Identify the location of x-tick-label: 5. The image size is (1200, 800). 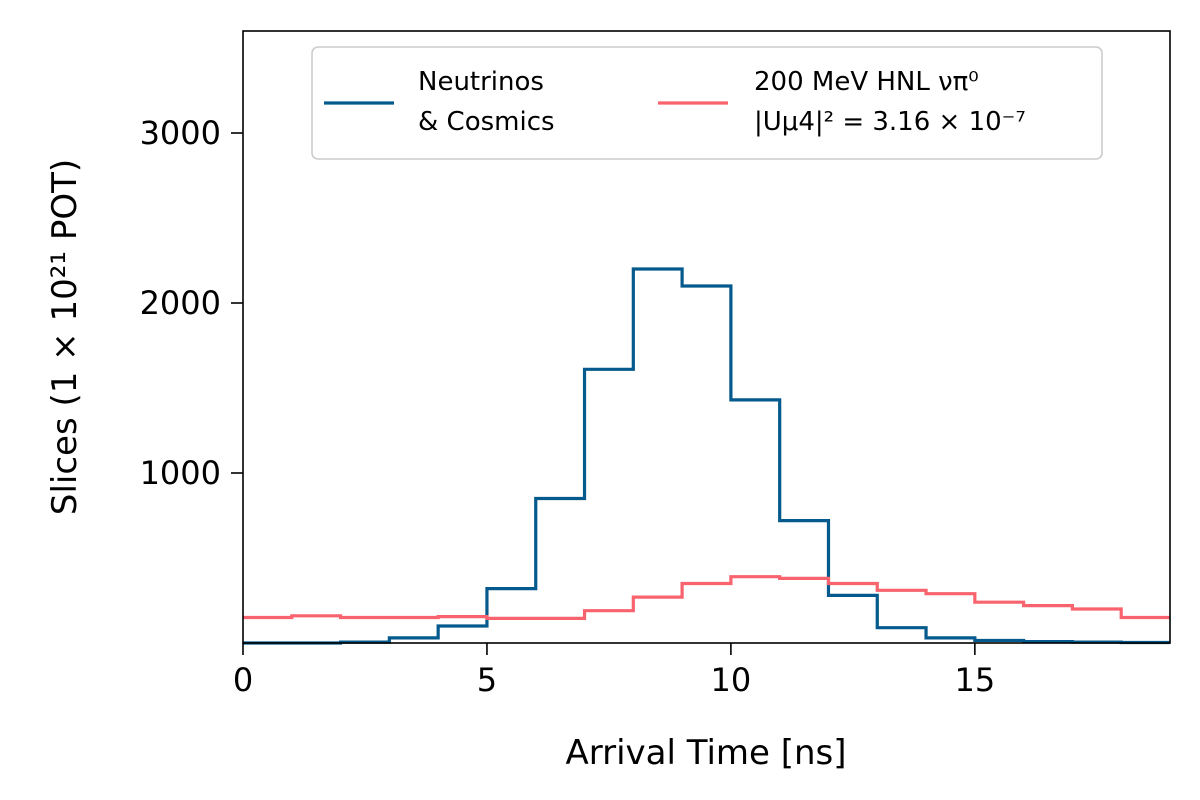
(487, 680).